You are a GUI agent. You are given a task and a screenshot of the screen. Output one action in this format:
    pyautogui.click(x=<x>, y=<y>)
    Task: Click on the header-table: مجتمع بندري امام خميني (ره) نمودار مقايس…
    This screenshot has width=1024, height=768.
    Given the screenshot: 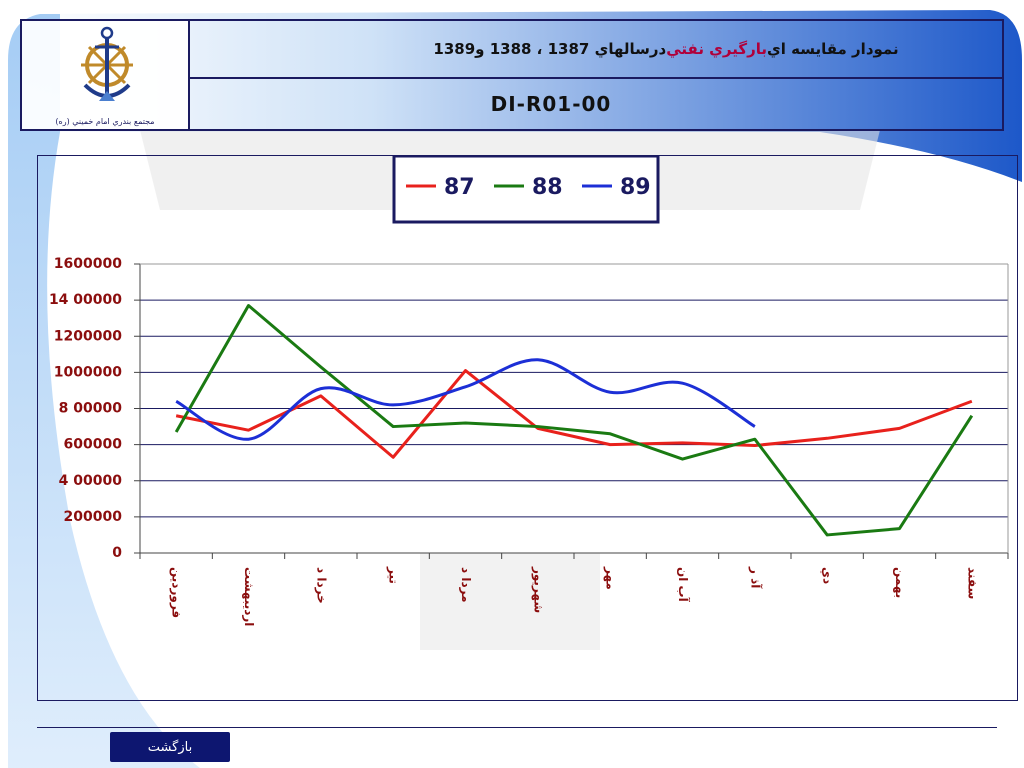 What is the action you would take?
    pyautogui.click(x=512, y=75)
    